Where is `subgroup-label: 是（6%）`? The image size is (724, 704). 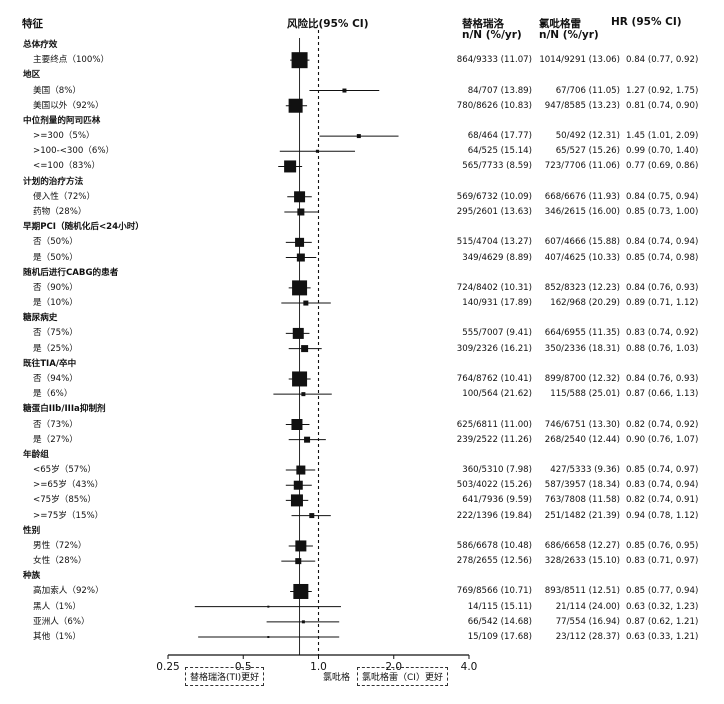
subgroup-label: 是（6%） is located at coordinates (53, 394).